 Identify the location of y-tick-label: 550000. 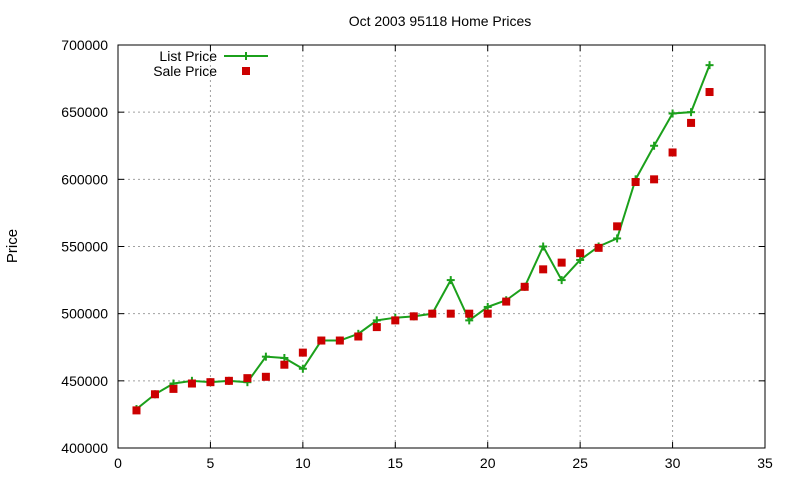
(84, 247).